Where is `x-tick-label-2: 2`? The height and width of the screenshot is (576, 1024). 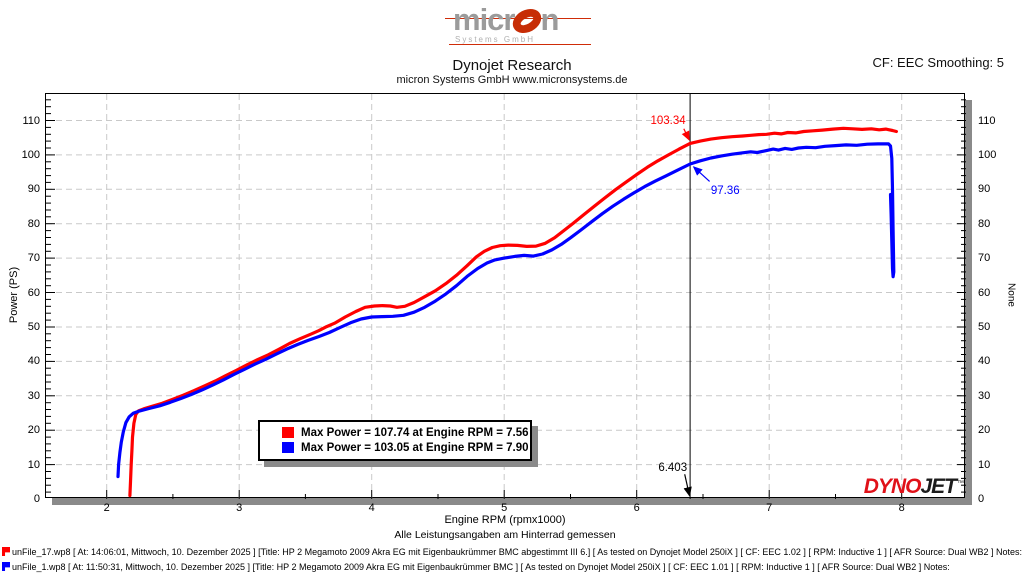 x-tick-label-2: 2 is located at coordinates (106, 508).